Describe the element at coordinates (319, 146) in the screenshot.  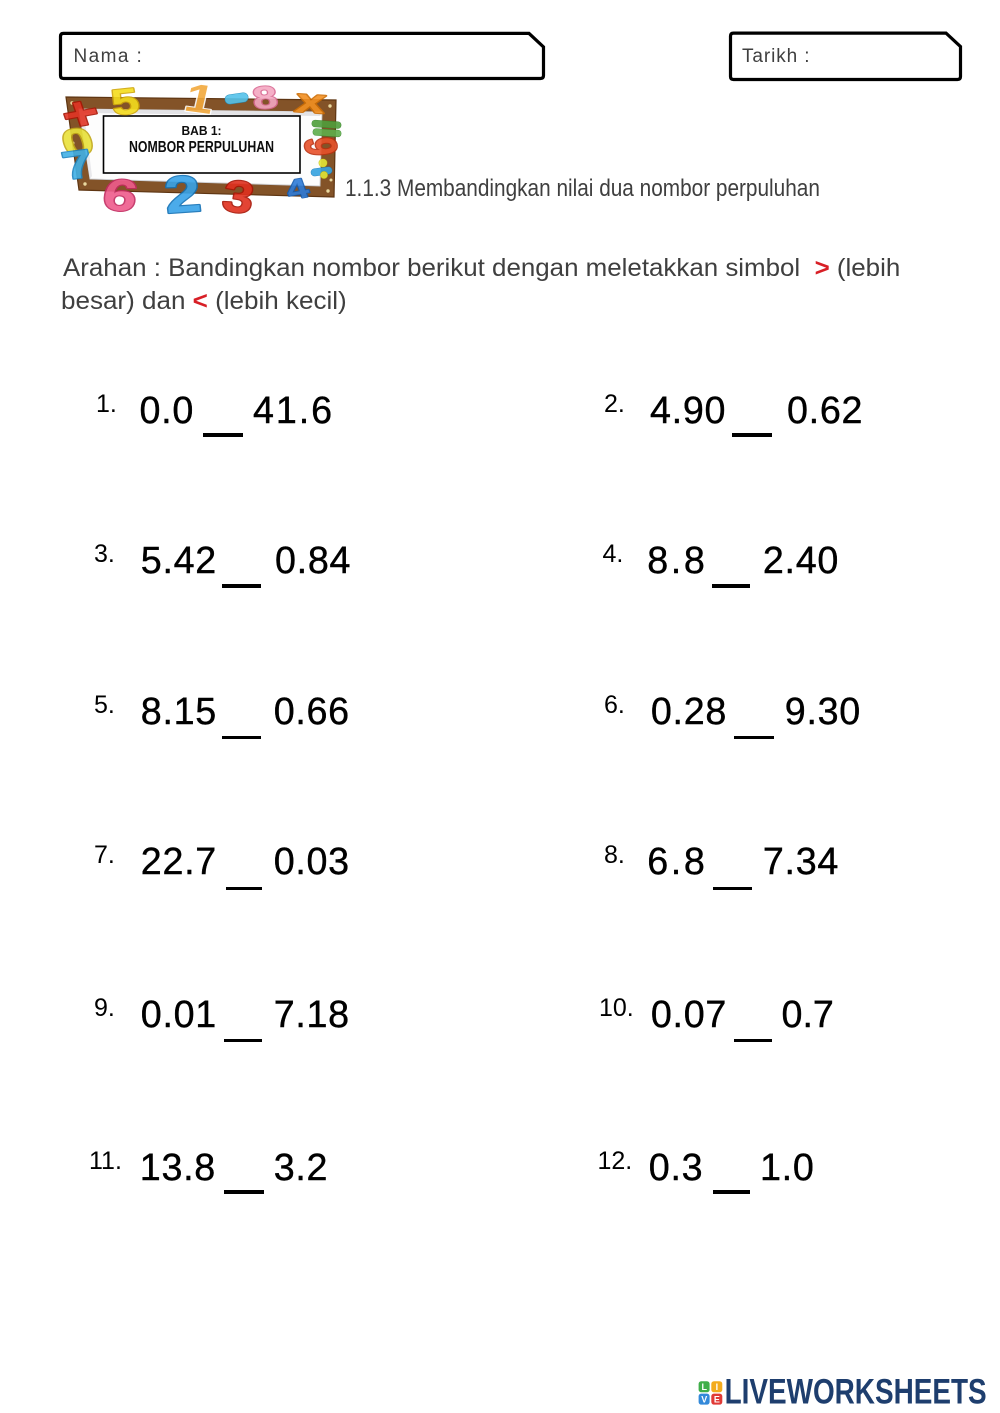
I see `svg-text: 9` at that location.